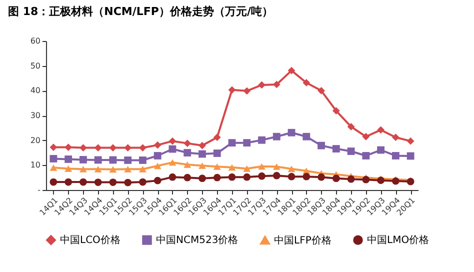 This screenshot has height=272, width=474. What do you see at coordinates (140, 11) in the screenshot?
I see `chart-title: 图 18：正极材料（NCM/LFP）价格走势（万元/吨）` at bounding box center [140, 11].